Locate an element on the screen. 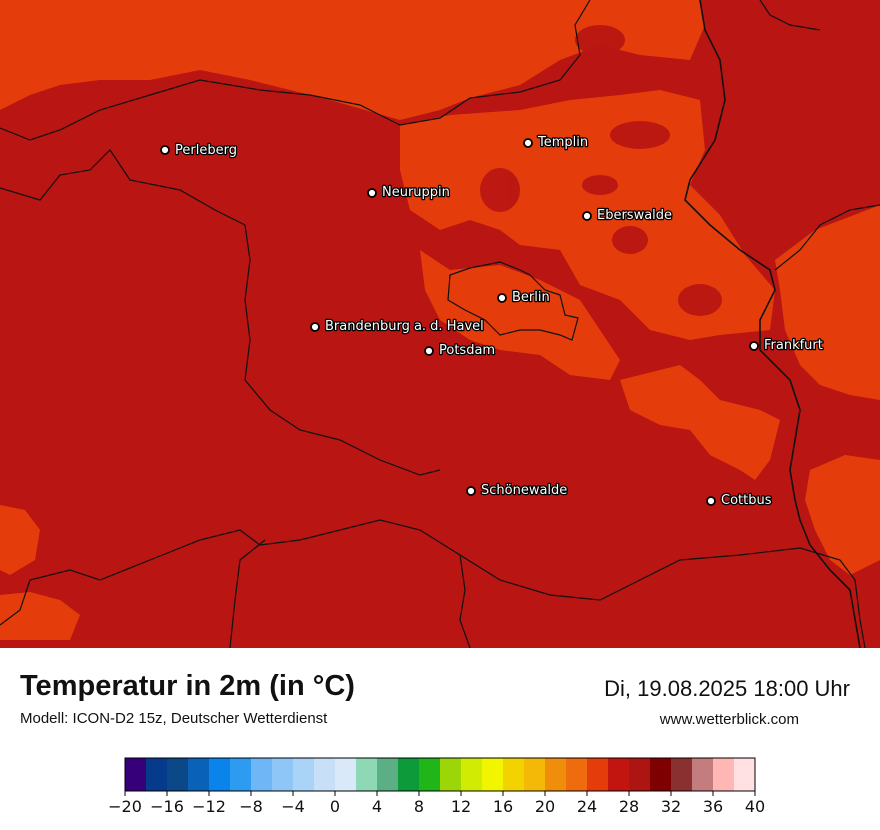  legend-tick-label: 16 is located at coordinates (503, 806).